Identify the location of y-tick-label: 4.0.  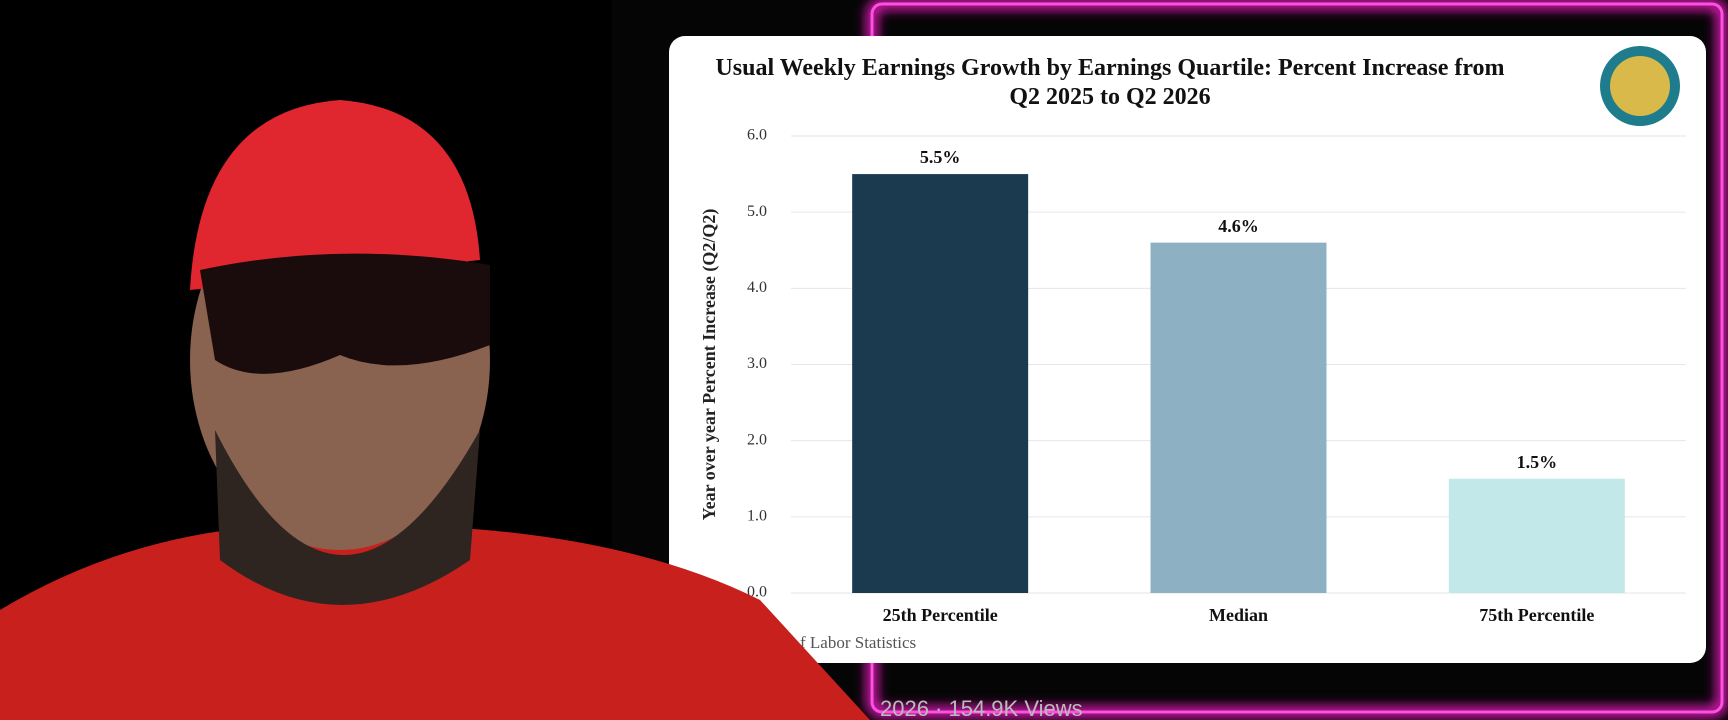
(757, 287).